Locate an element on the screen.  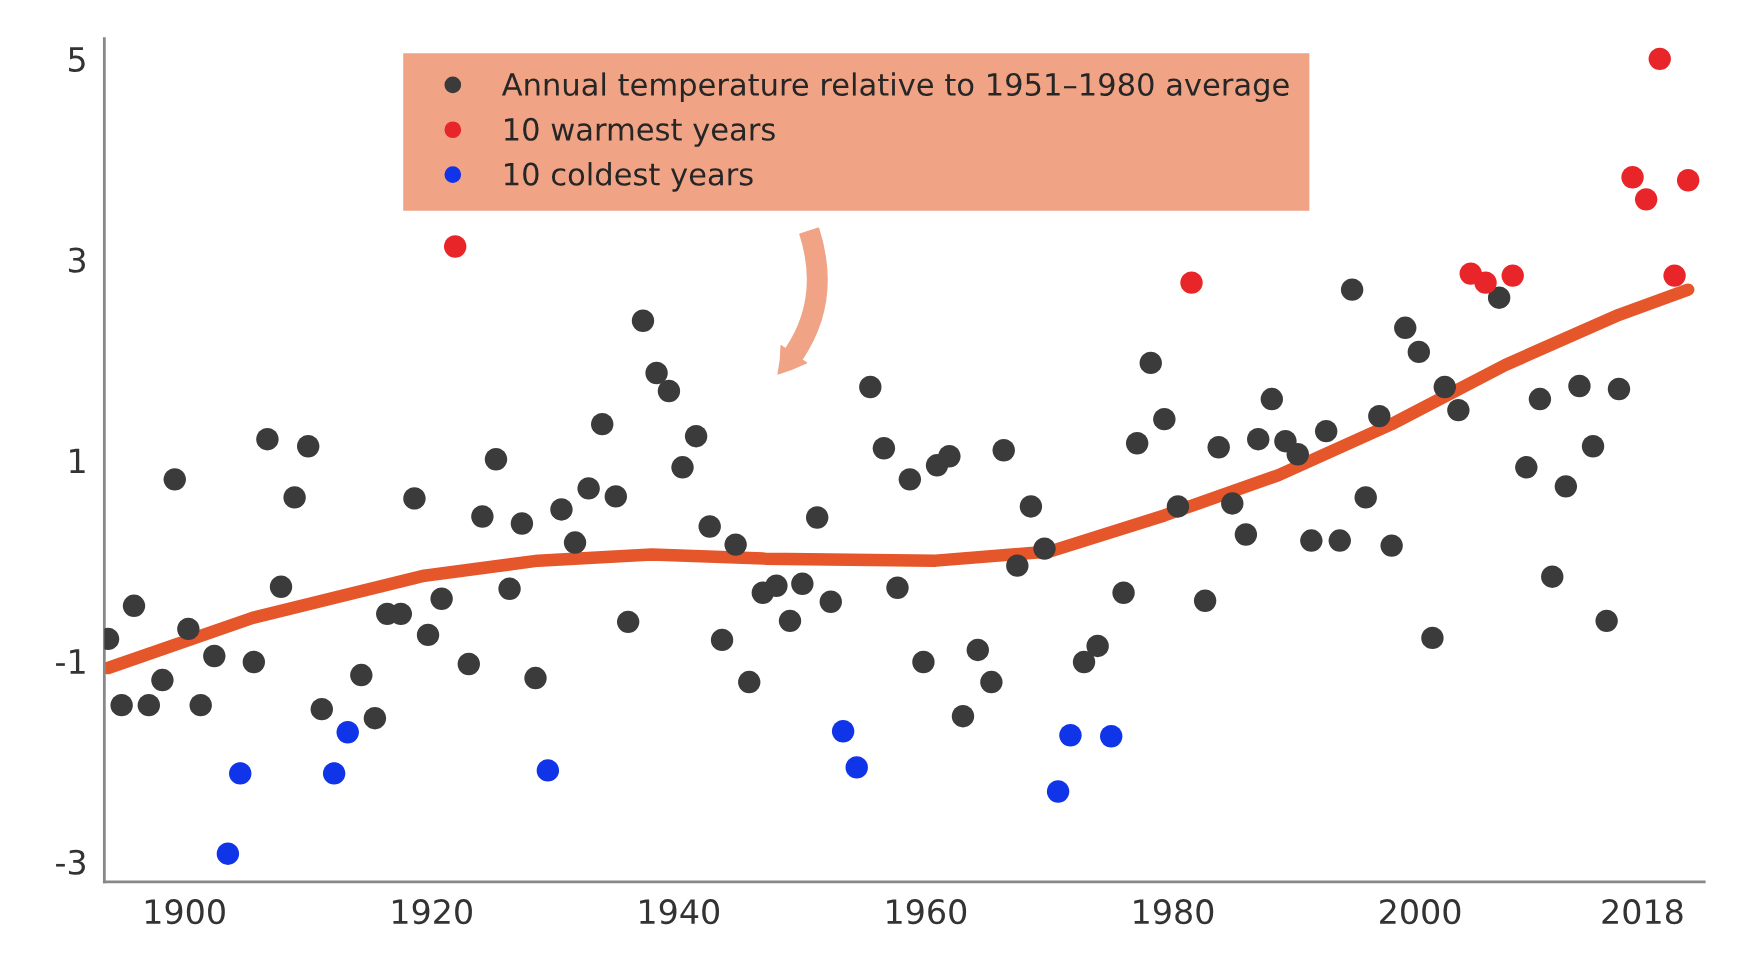
y-tick-label: 1 is located at coordinates (77, 460).